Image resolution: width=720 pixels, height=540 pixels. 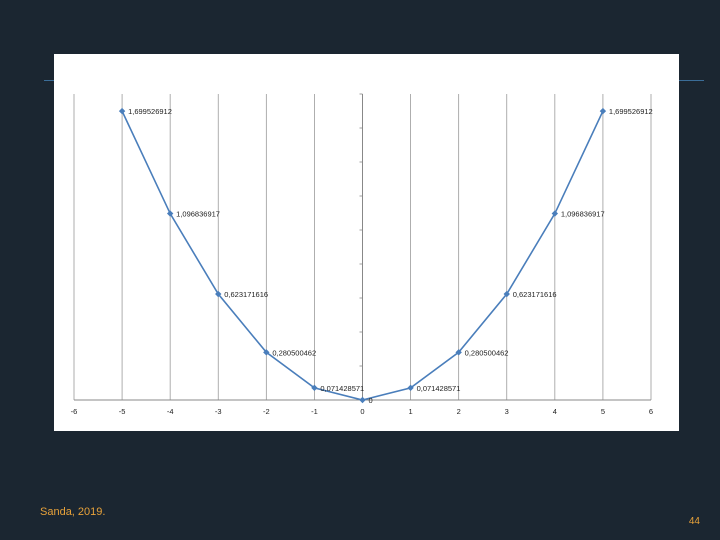 I want to click on x-tick-label: 6, so click(x=651, y=411).